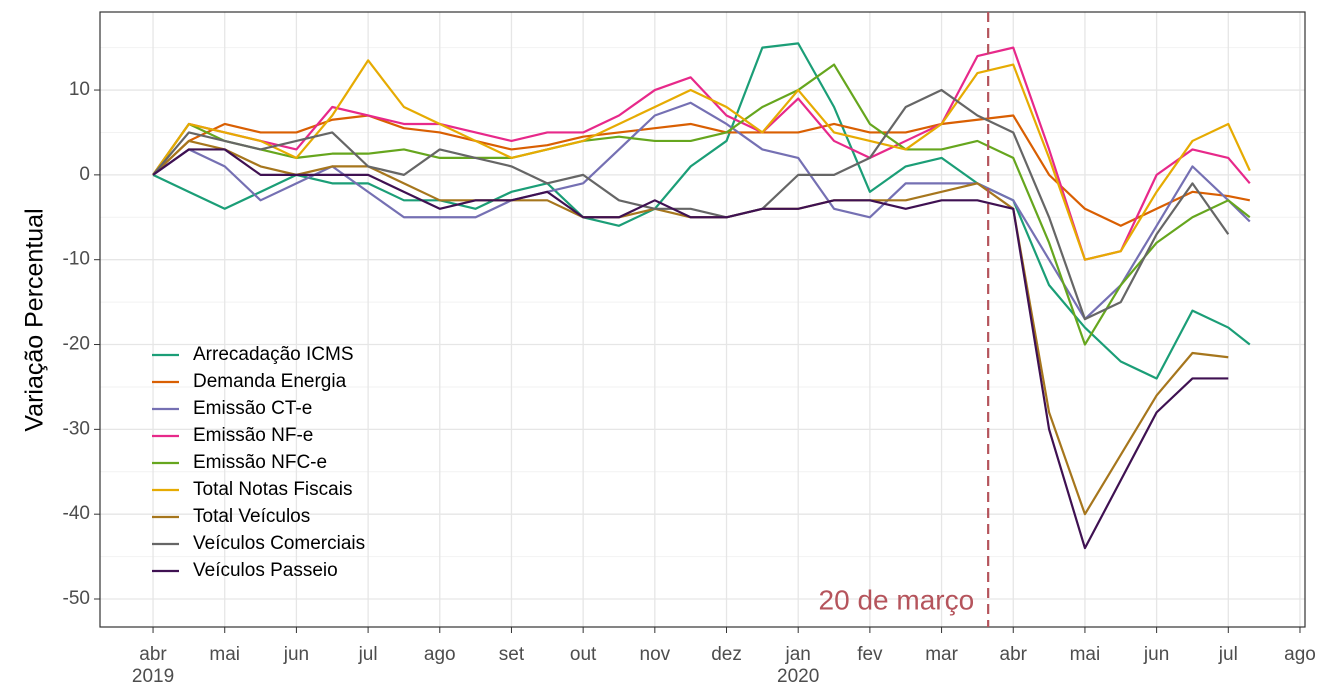 The image size is (1325, 688). Describe the element at coordinates (870, 654) in the screenshot. I see `x-tick-label: fev` at that location.